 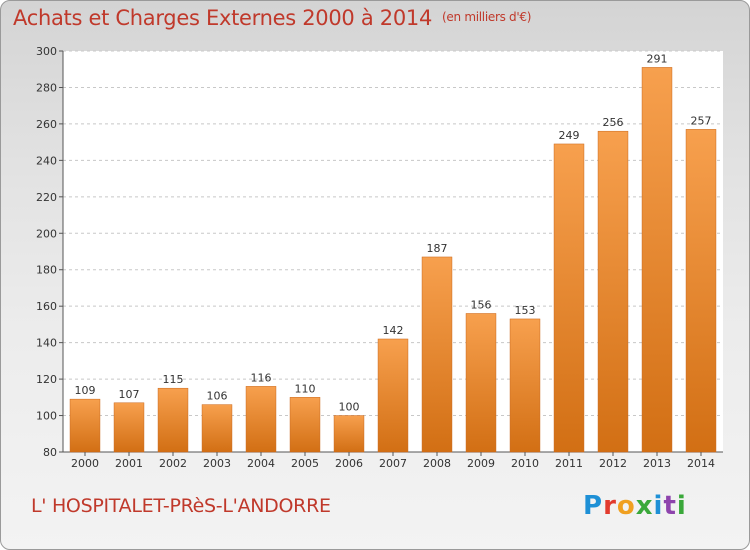 What do you see at coordinates (481, 383) in the screenshot?
I see `bar-2009` at bounding box center [481, 383].